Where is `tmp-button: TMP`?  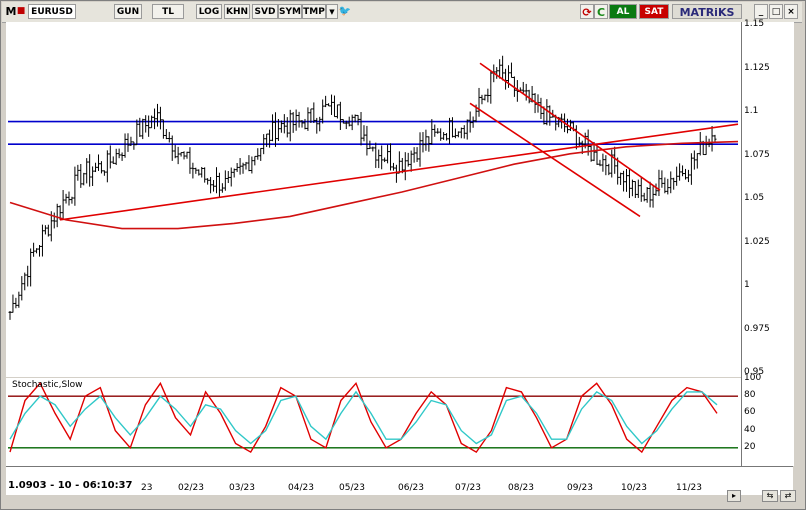
tmp-button: TMP is located at coordinates (314, 11).